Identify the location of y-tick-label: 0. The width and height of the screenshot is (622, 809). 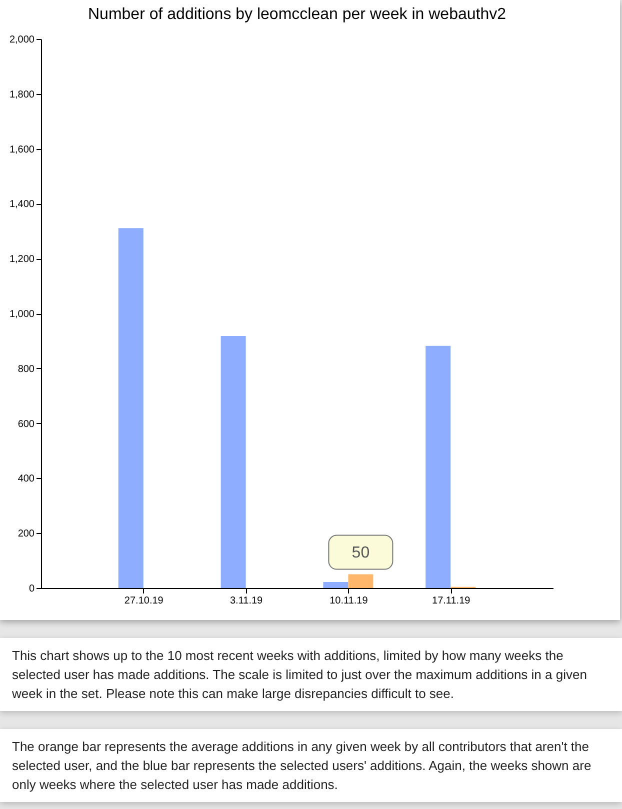
(31, 589).